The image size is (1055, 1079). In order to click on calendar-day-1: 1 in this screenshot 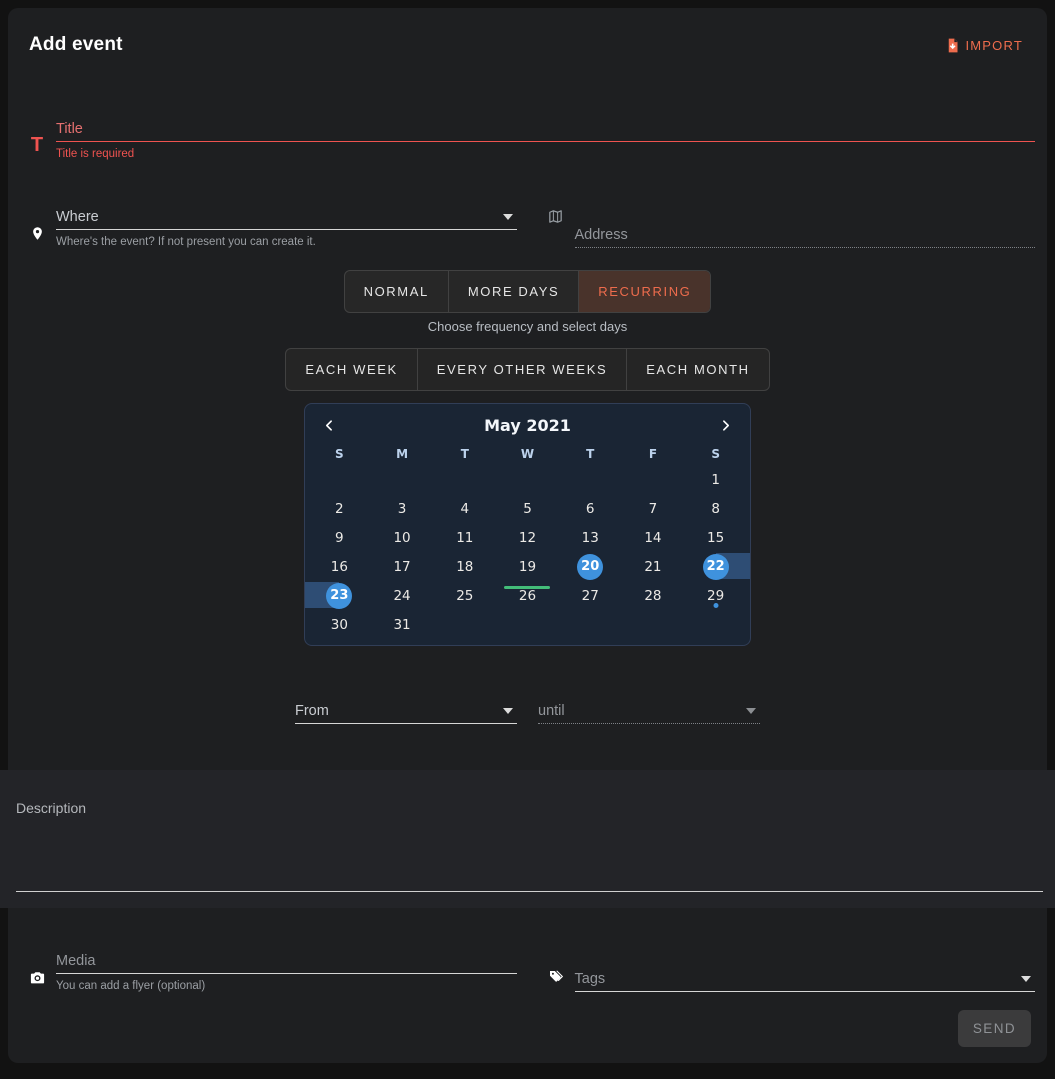, I will do `click(715, 479)`.